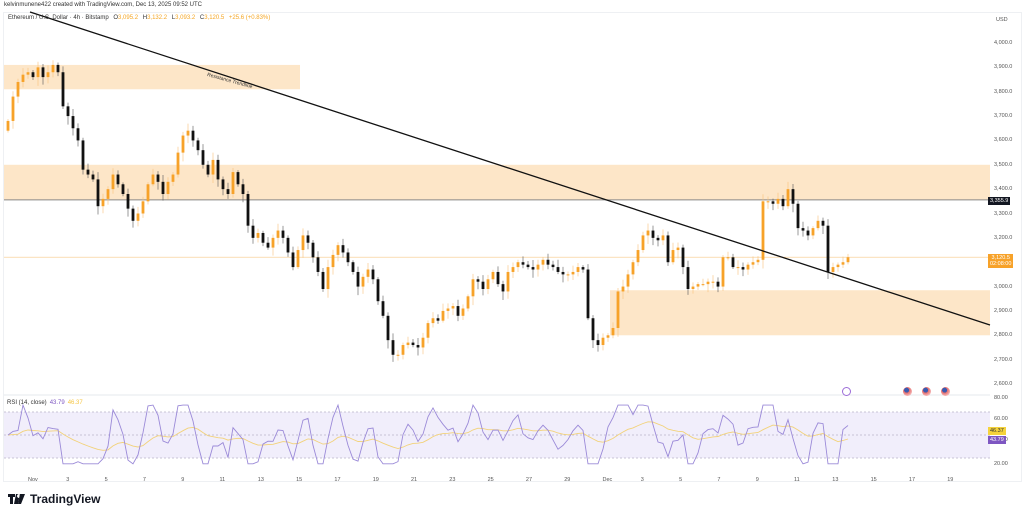  What do you see at coordinates (145, 18) in the screenshot?
I see `high-label: H` at bounding box center [145, 18].